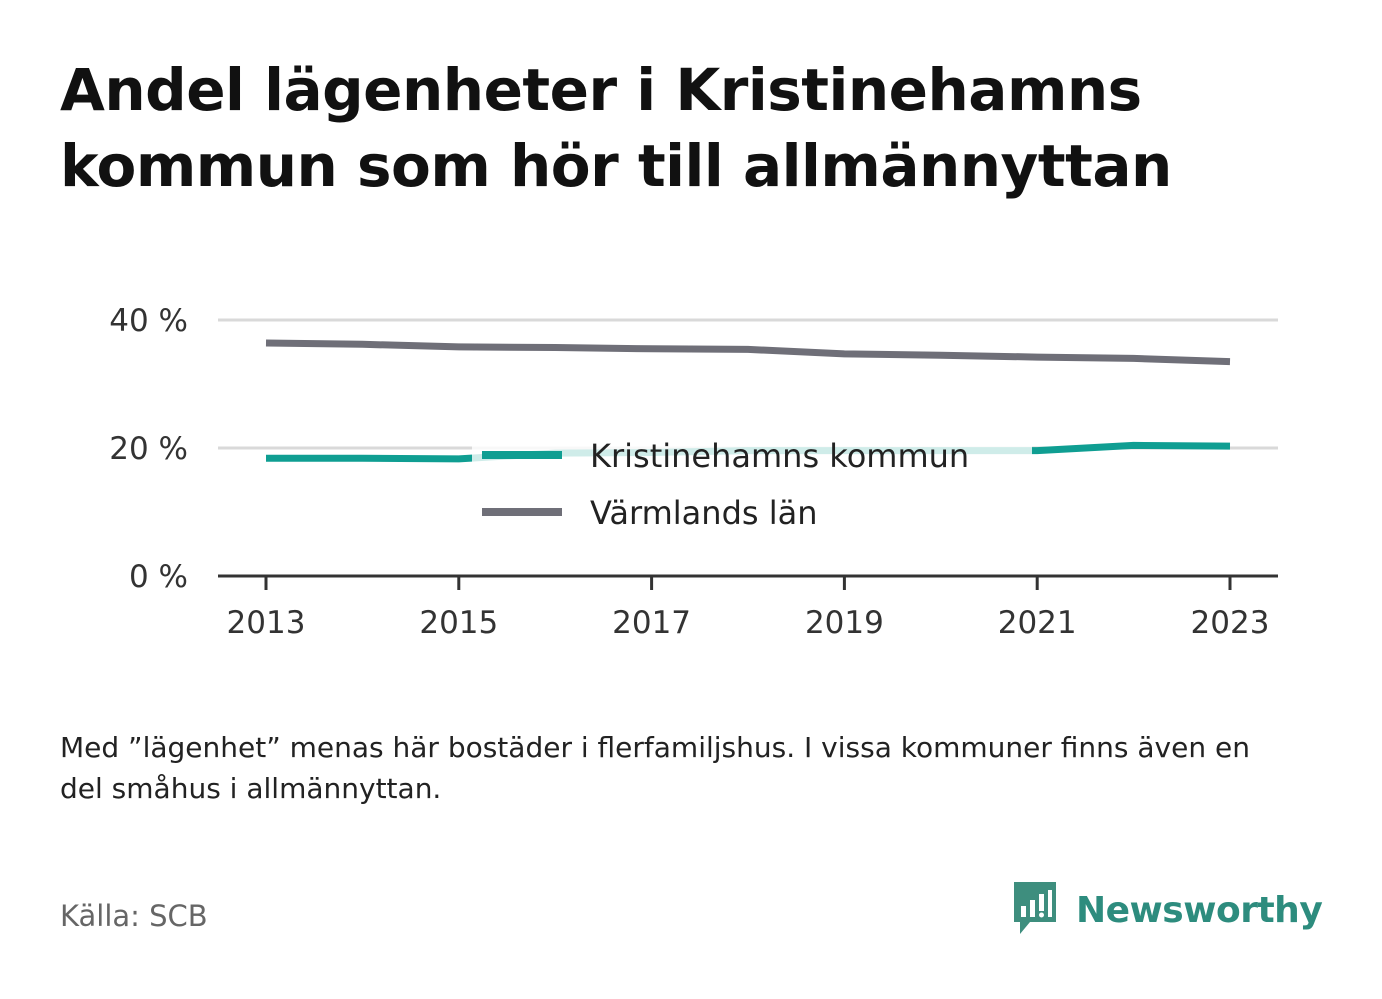 The width and height of the screenshot is (1382, 999). I want to click on x-tick-label: 2013, so click(266, 623).